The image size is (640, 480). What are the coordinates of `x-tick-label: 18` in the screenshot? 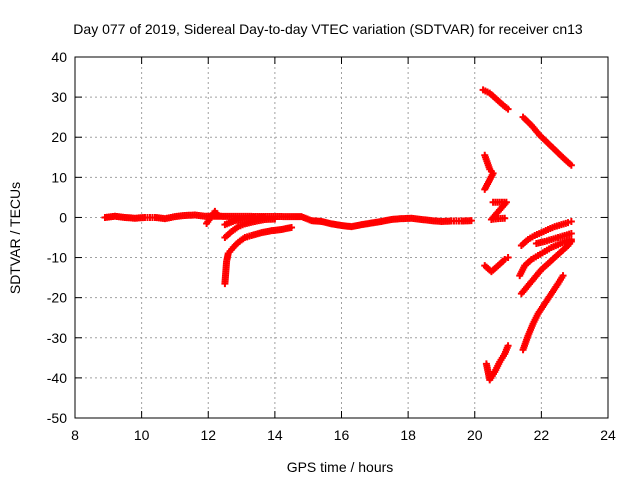 It's located at (408, 435).